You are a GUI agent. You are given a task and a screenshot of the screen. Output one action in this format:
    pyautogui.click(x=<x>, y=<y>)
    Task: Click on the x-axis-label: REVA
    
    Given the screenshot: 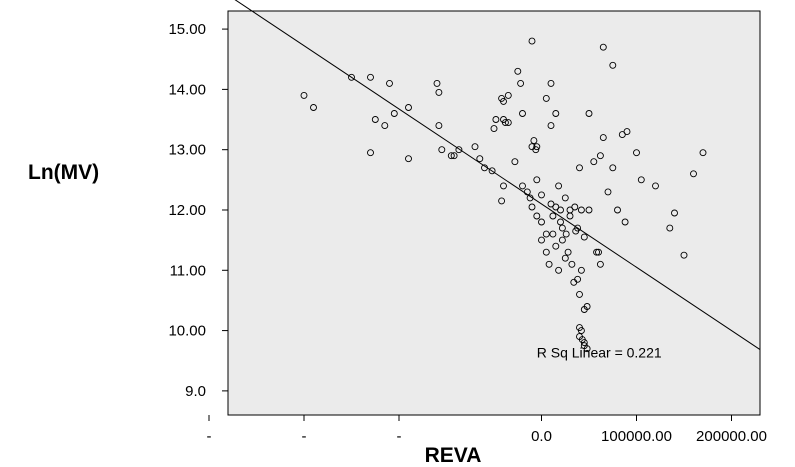 What is the action you would take?
    pyautogui.click(x=453, y=455)
    